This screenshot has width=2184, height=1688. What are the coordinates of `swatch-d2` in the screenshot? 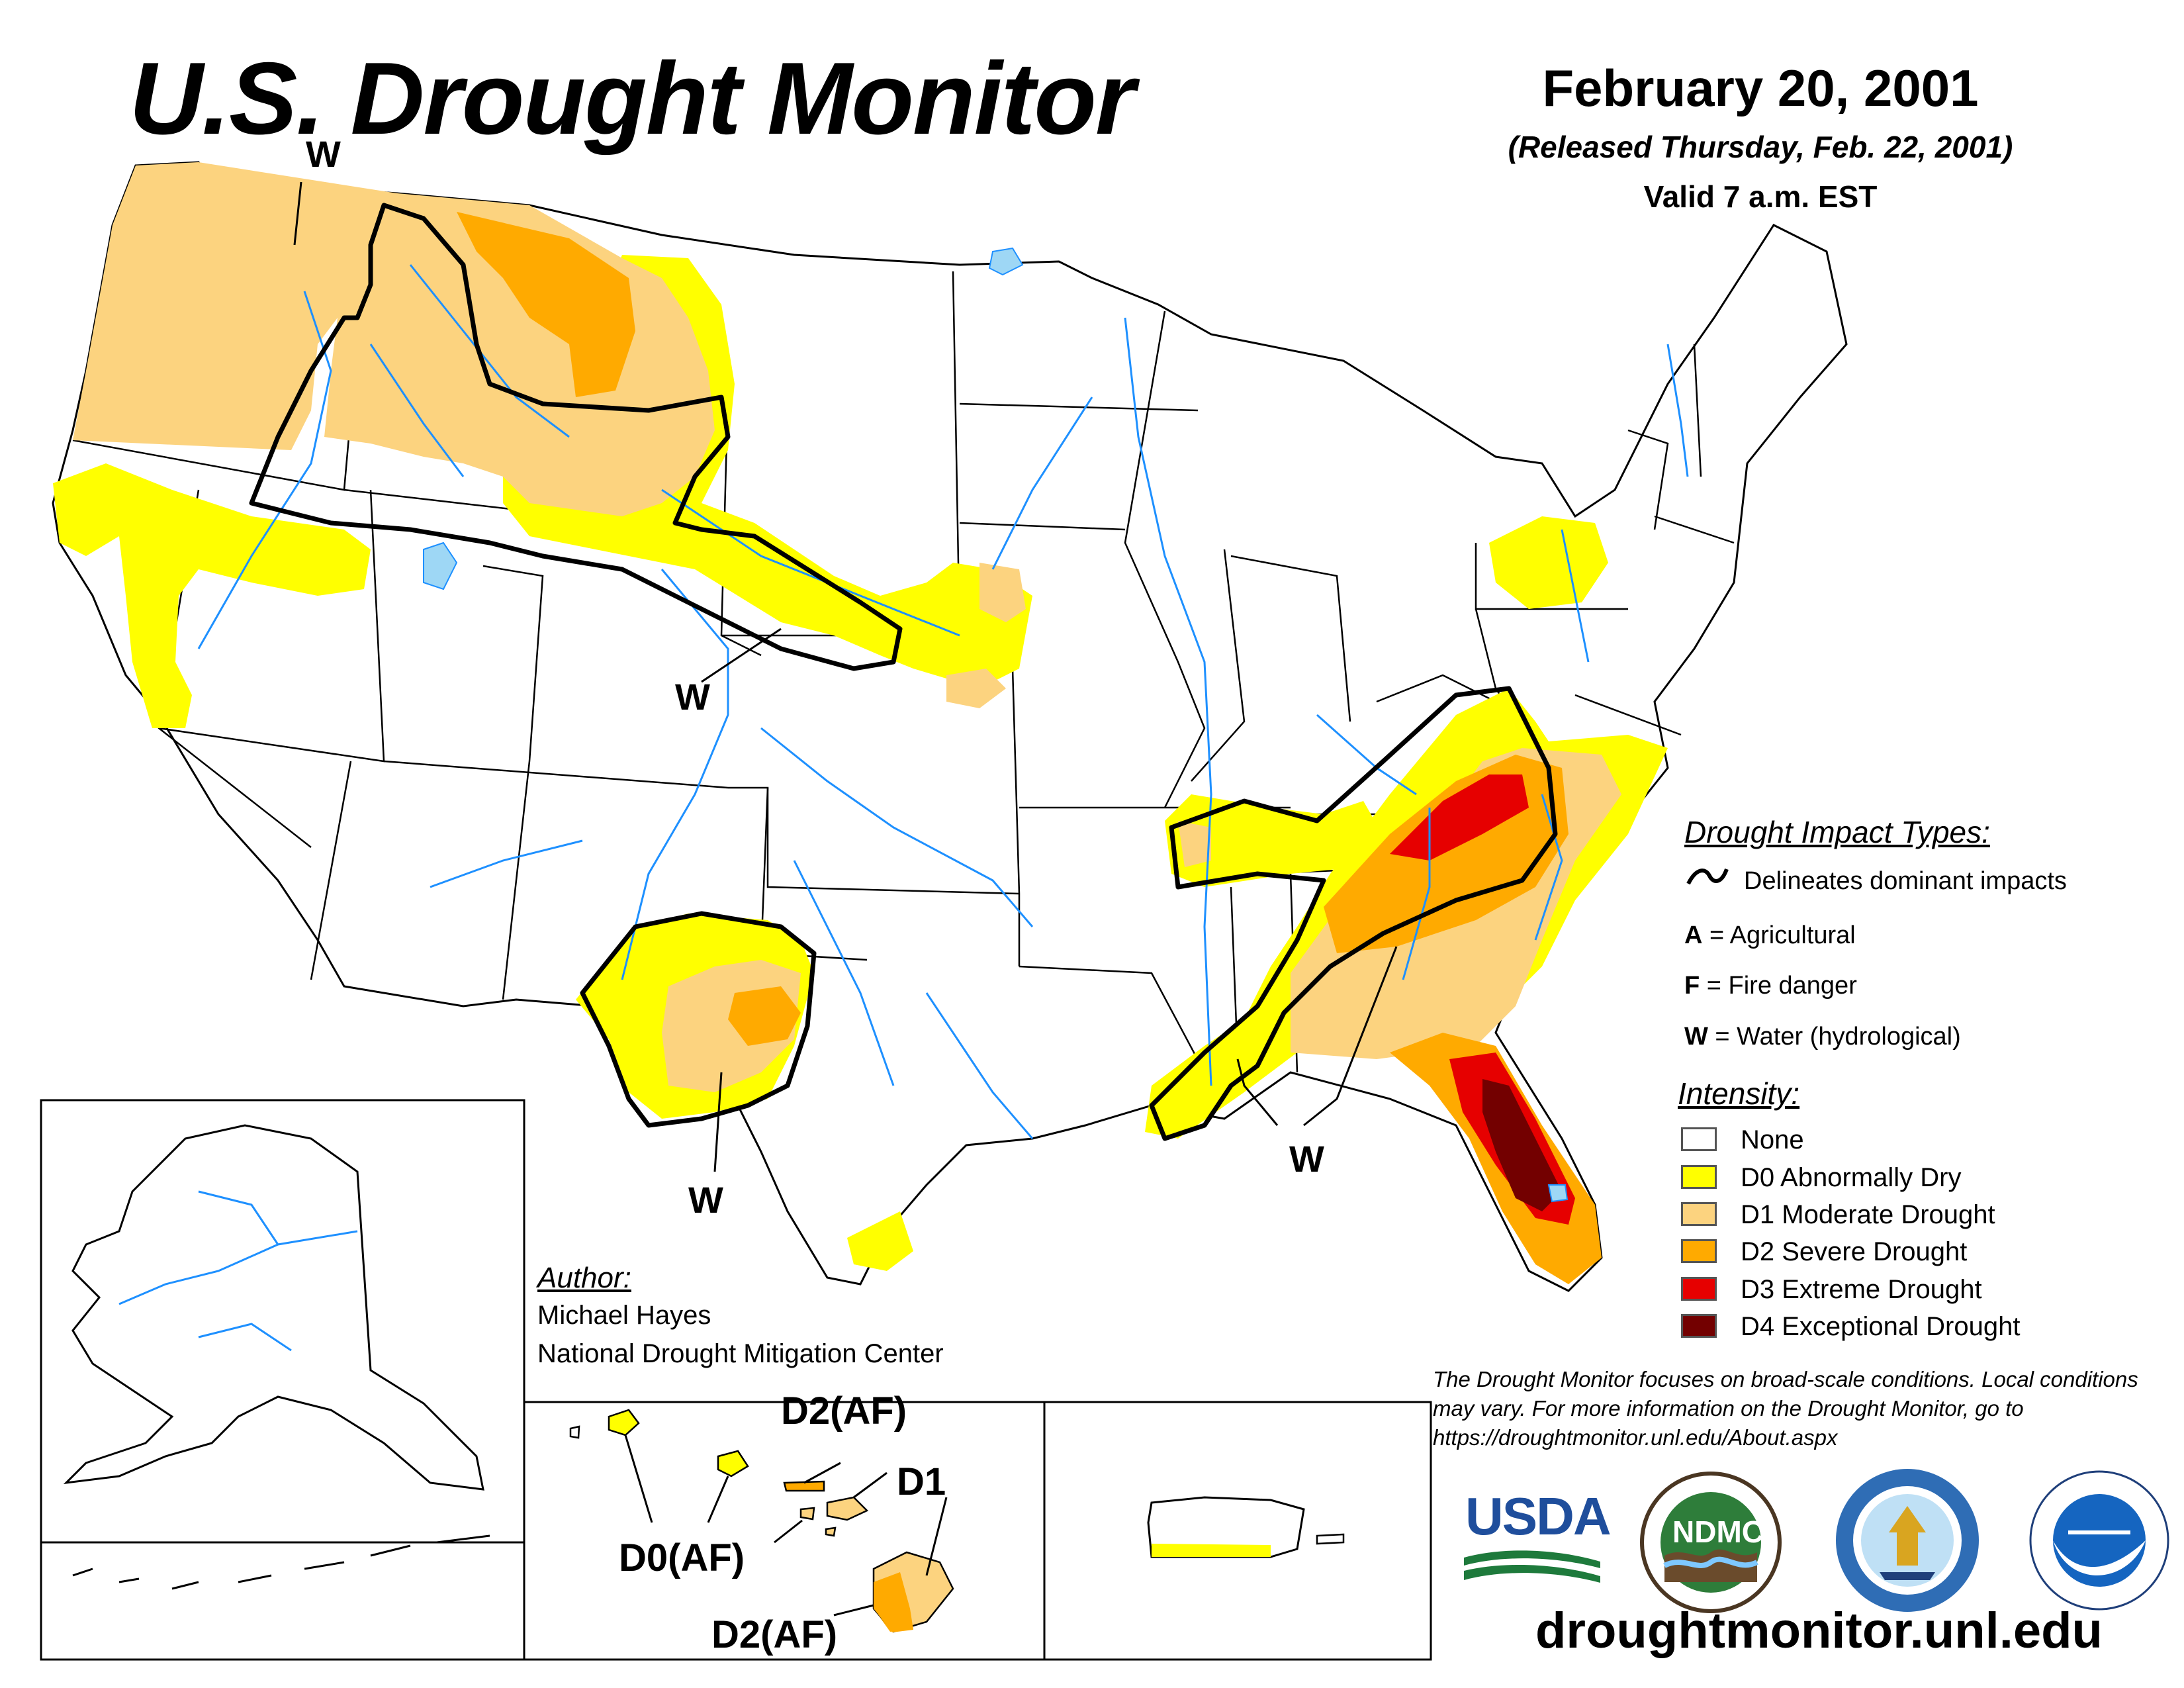 It's located at (1699, 1251).